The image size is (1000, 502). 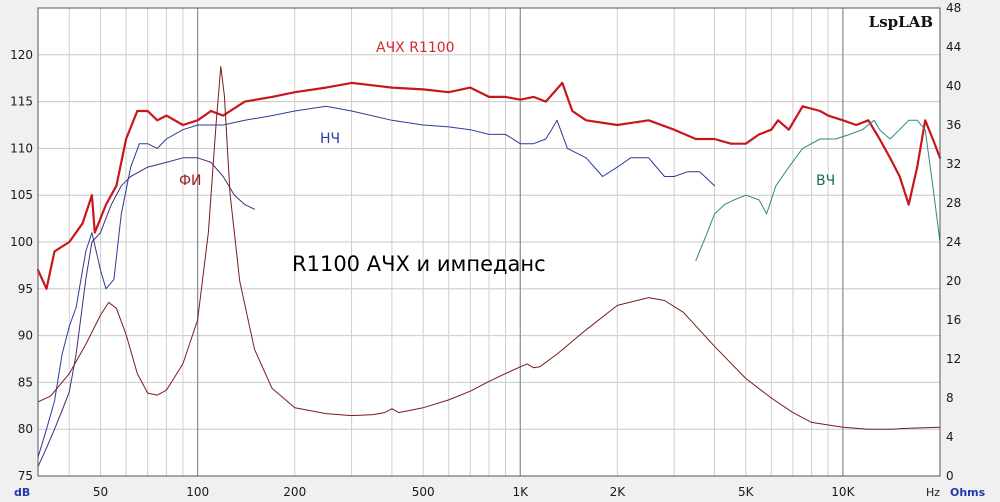 I want to click on y-right-unit: Ohms, so click(x=968, y=492).